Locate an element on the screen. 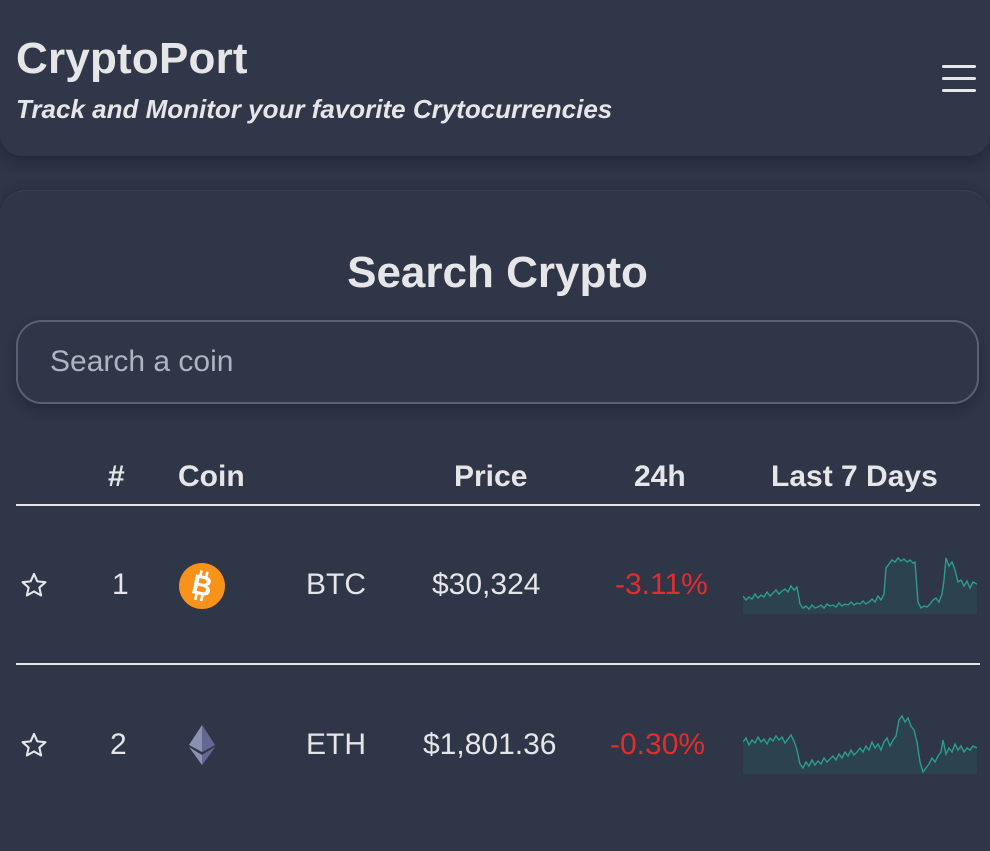  table-header-divider is located at coordinates (498, 505).